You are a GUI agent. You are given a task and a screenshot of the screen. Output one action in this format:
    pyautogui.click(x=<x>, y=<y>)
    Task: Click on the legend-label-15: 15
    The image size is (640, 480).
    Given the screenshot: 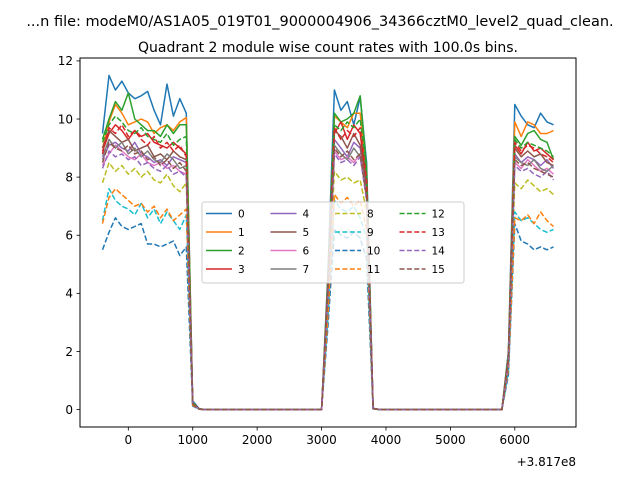 What is the action you would take?
    pyautogui.click(x=438, y=270)
    